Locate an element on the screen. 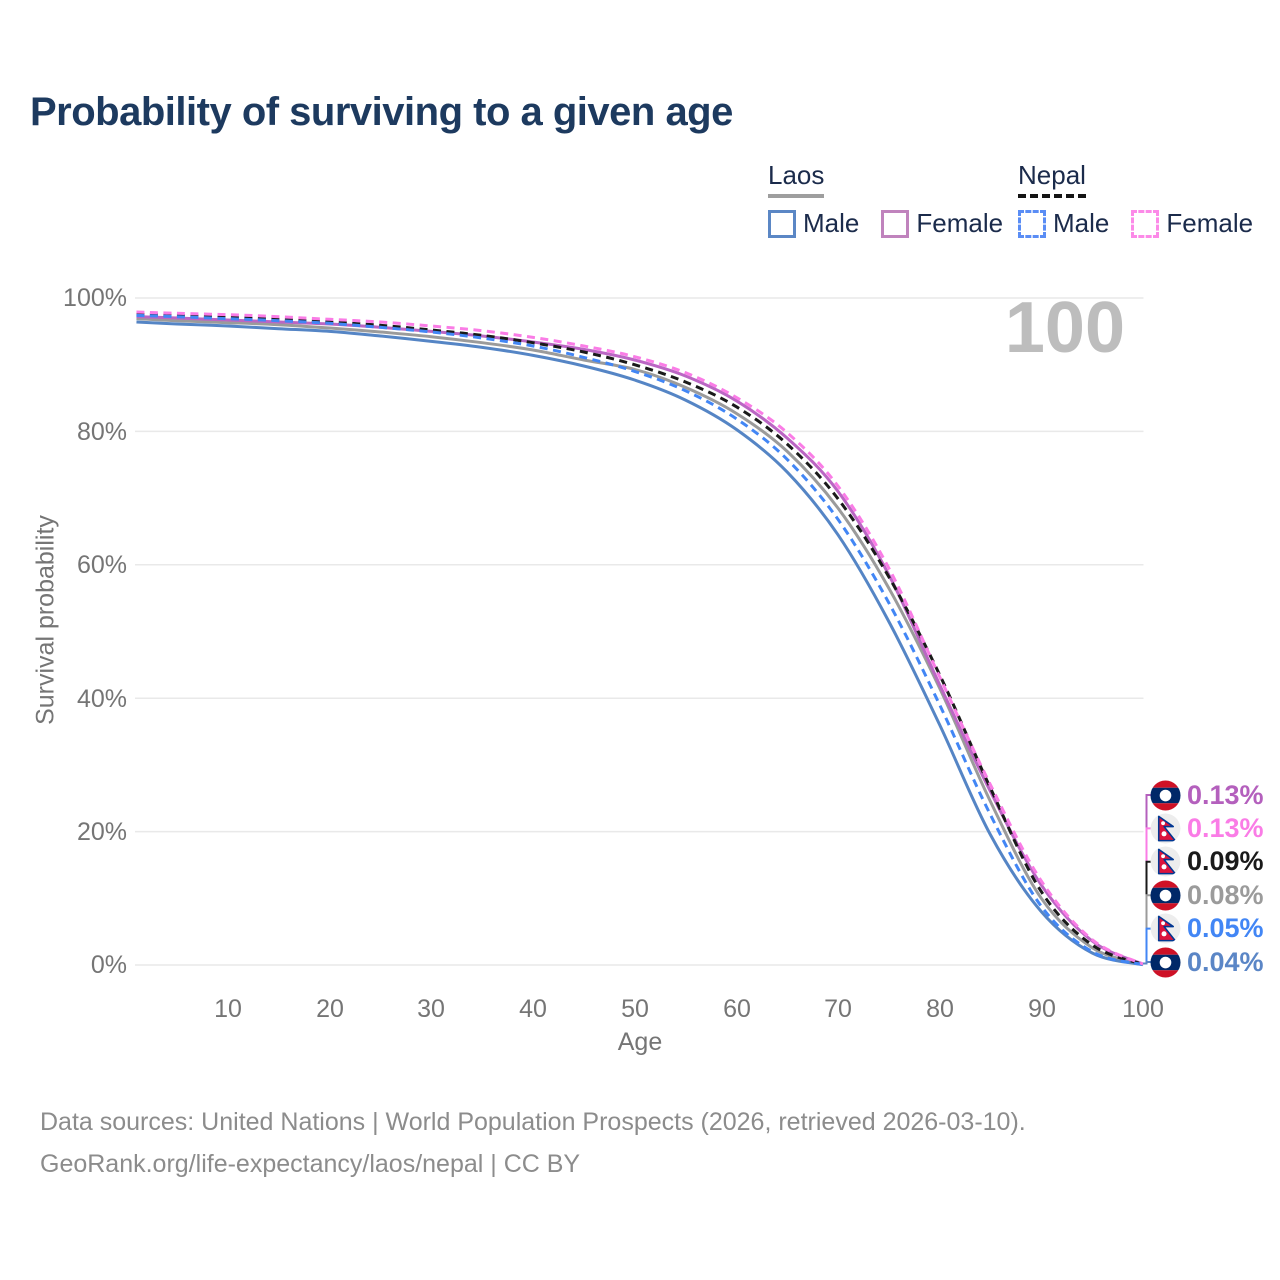  laos-female-swatch-icon is located at coordinates (895, 223).